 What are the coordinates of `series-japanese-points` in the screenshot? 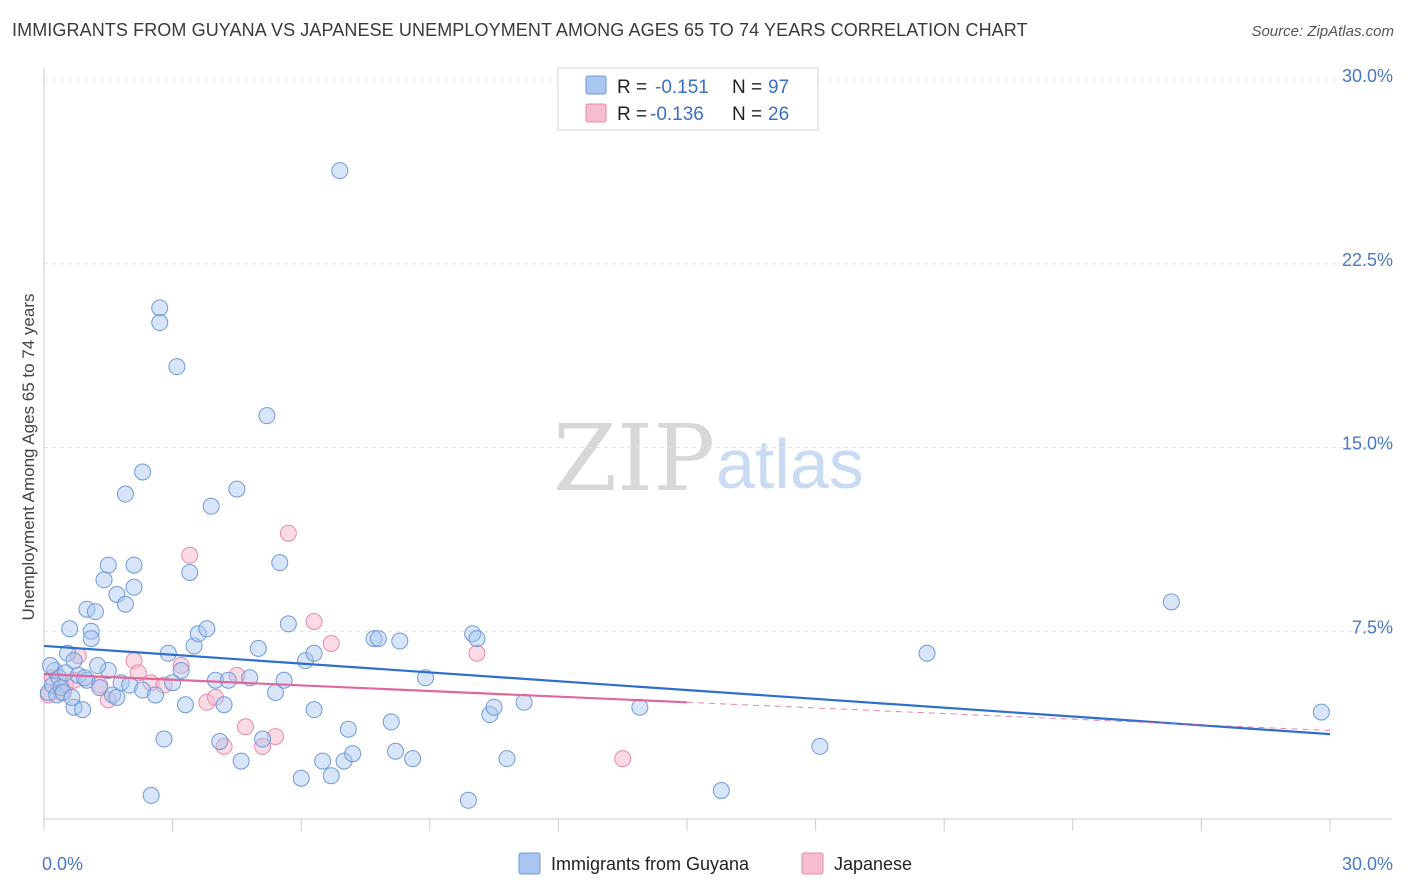 It's located at (335, 646).